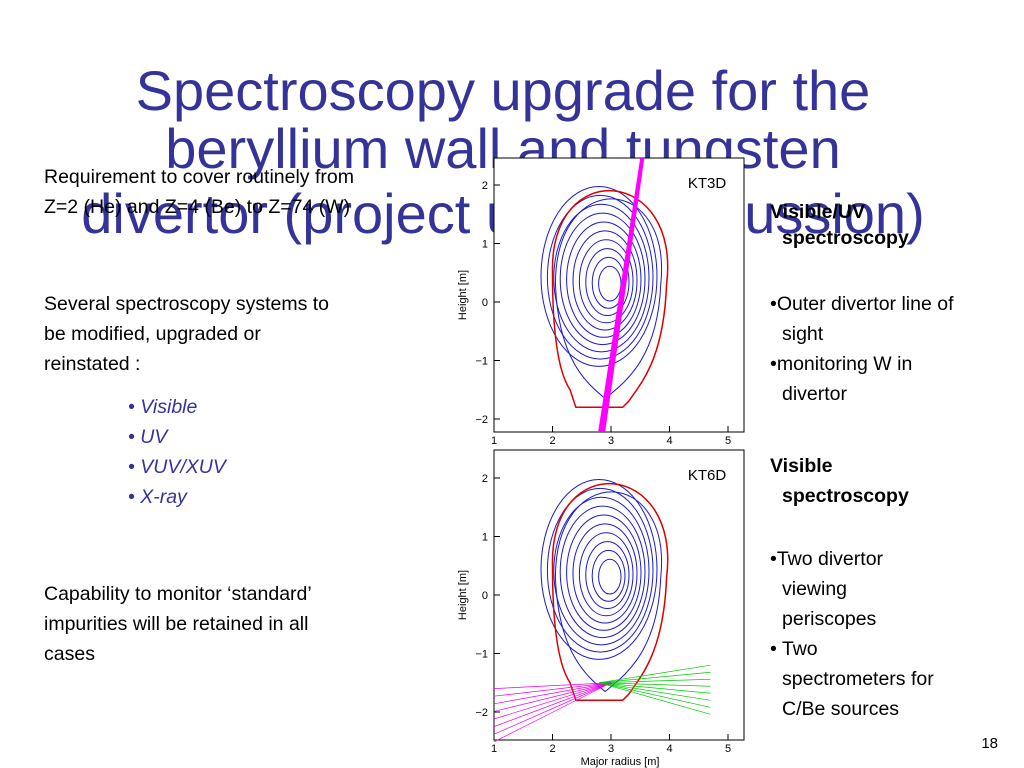 The image size is (1024, 768). I want to click on body-text: Several spectroscopy systems to, so click(186, 304).